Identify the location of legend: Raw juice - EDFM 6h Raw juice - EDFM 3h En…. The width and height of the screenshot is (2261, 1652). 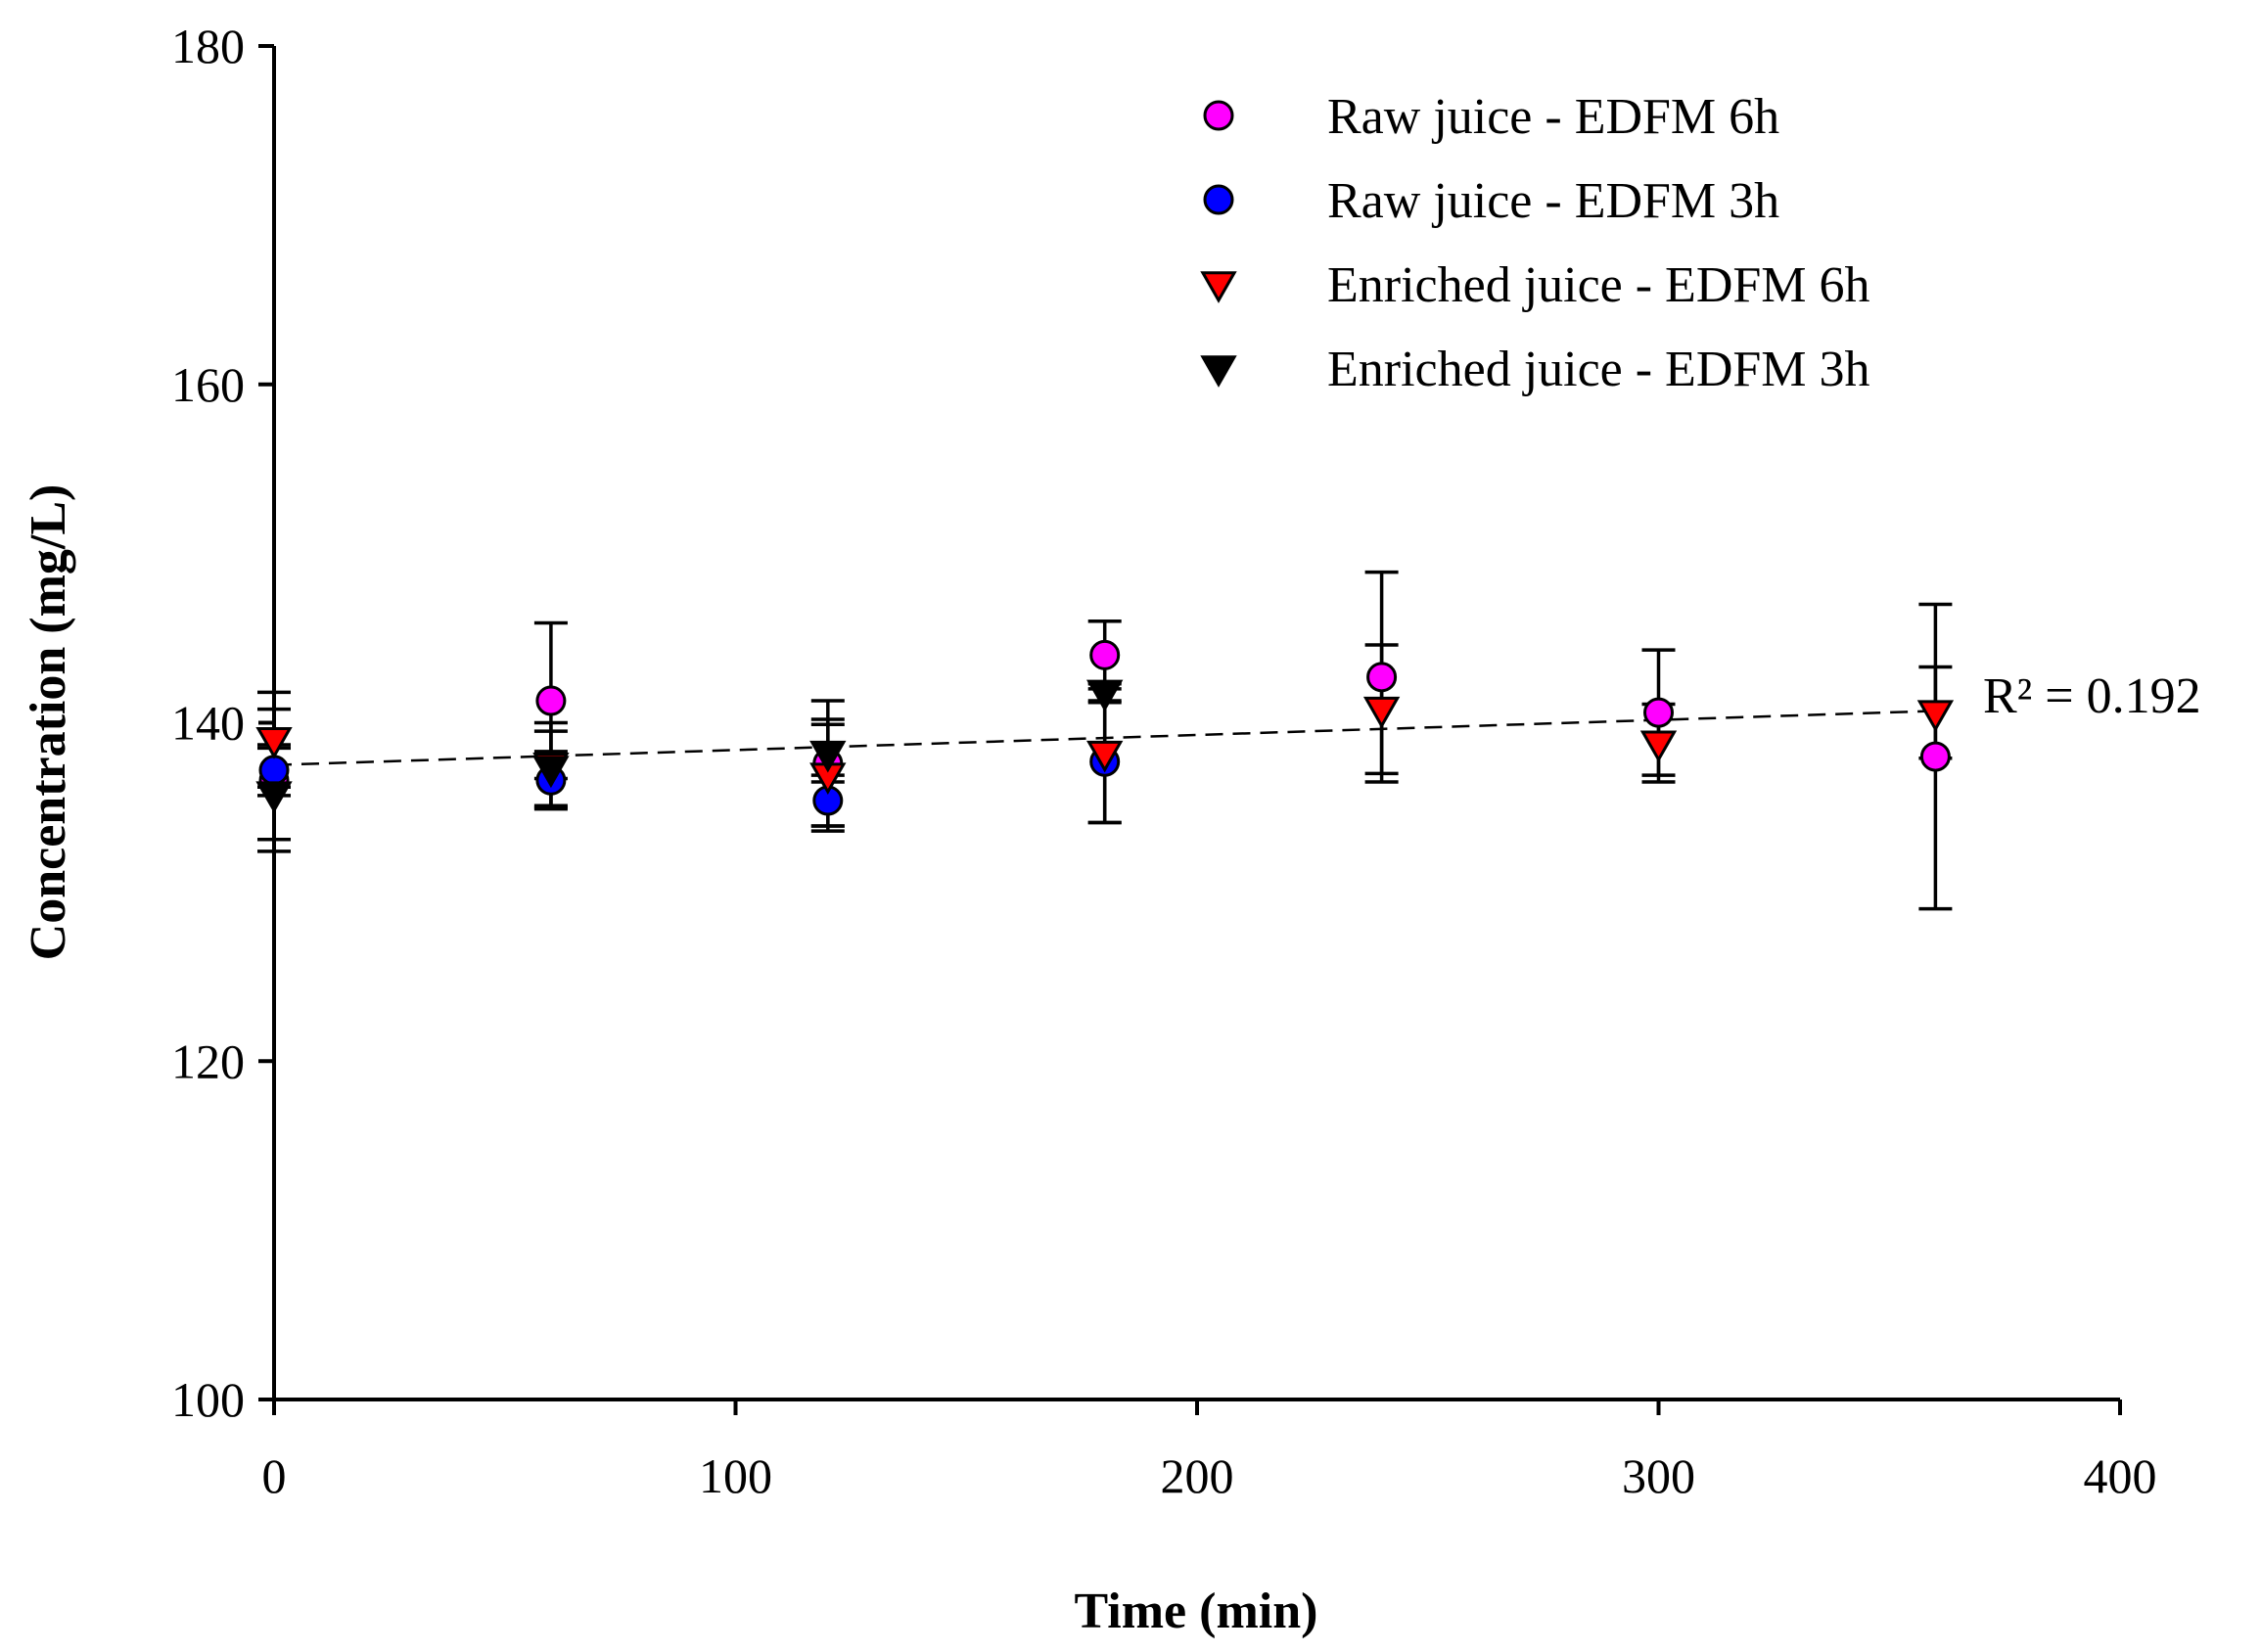
(1535, 243).